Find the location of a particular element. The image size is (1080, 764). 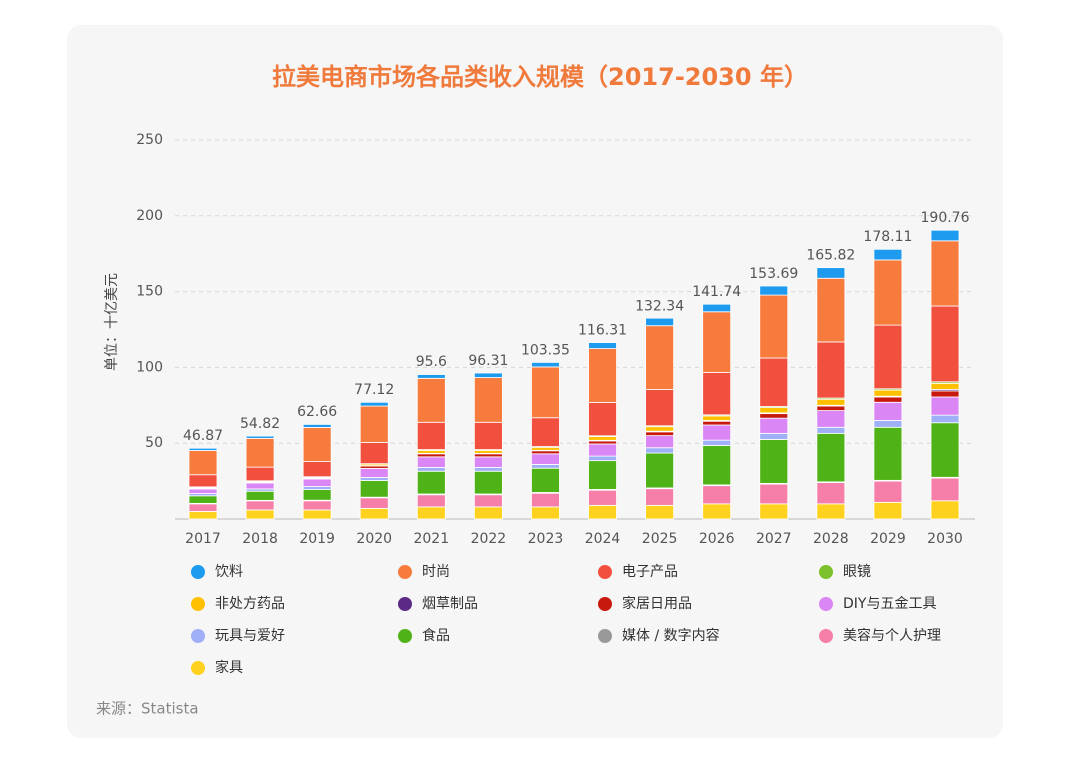

x-tick-label: 2029 is located at coordinates (888, 539).